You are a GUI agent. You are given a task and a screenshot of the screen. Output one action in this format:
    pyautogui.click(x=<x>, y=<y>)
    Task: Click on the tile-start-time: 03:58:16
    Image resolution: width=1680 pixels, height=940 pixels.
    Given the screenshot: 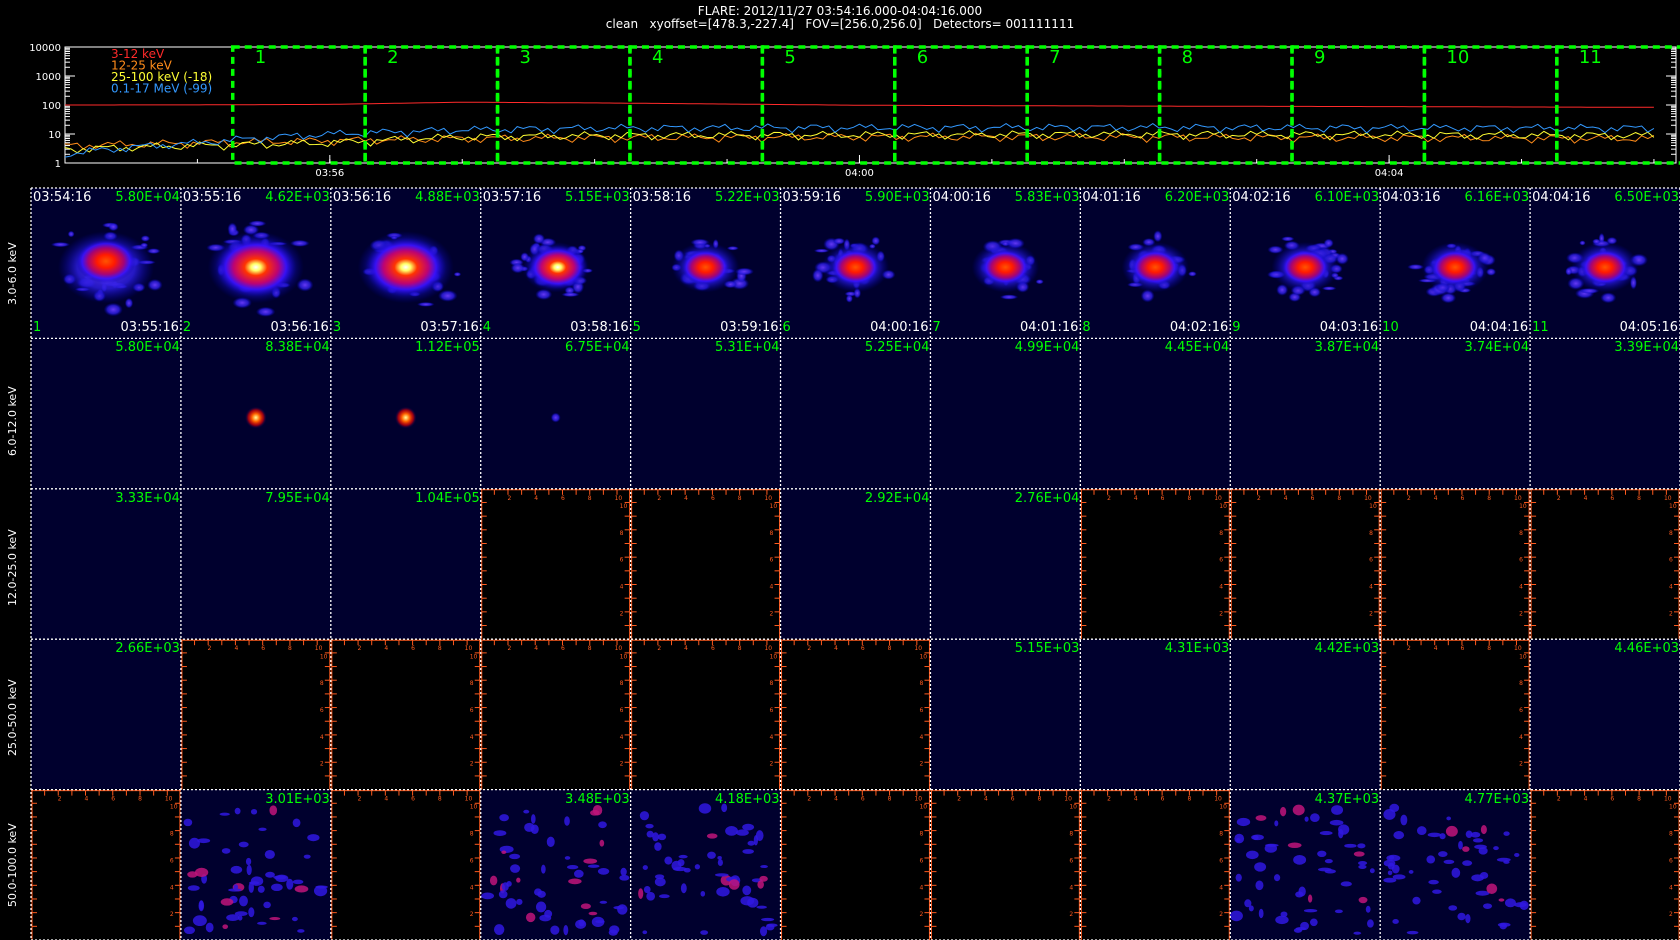 What is the action you would take?
    pyautogui.click(x=662, y=197)
    